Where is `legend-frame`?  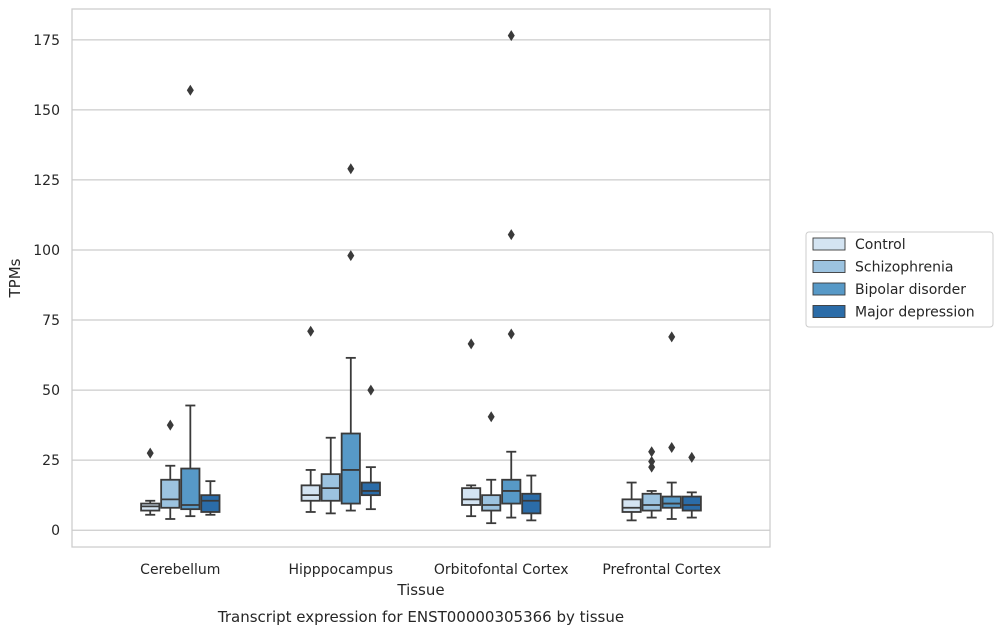 legend-frame is located at coordinates (899, 279).